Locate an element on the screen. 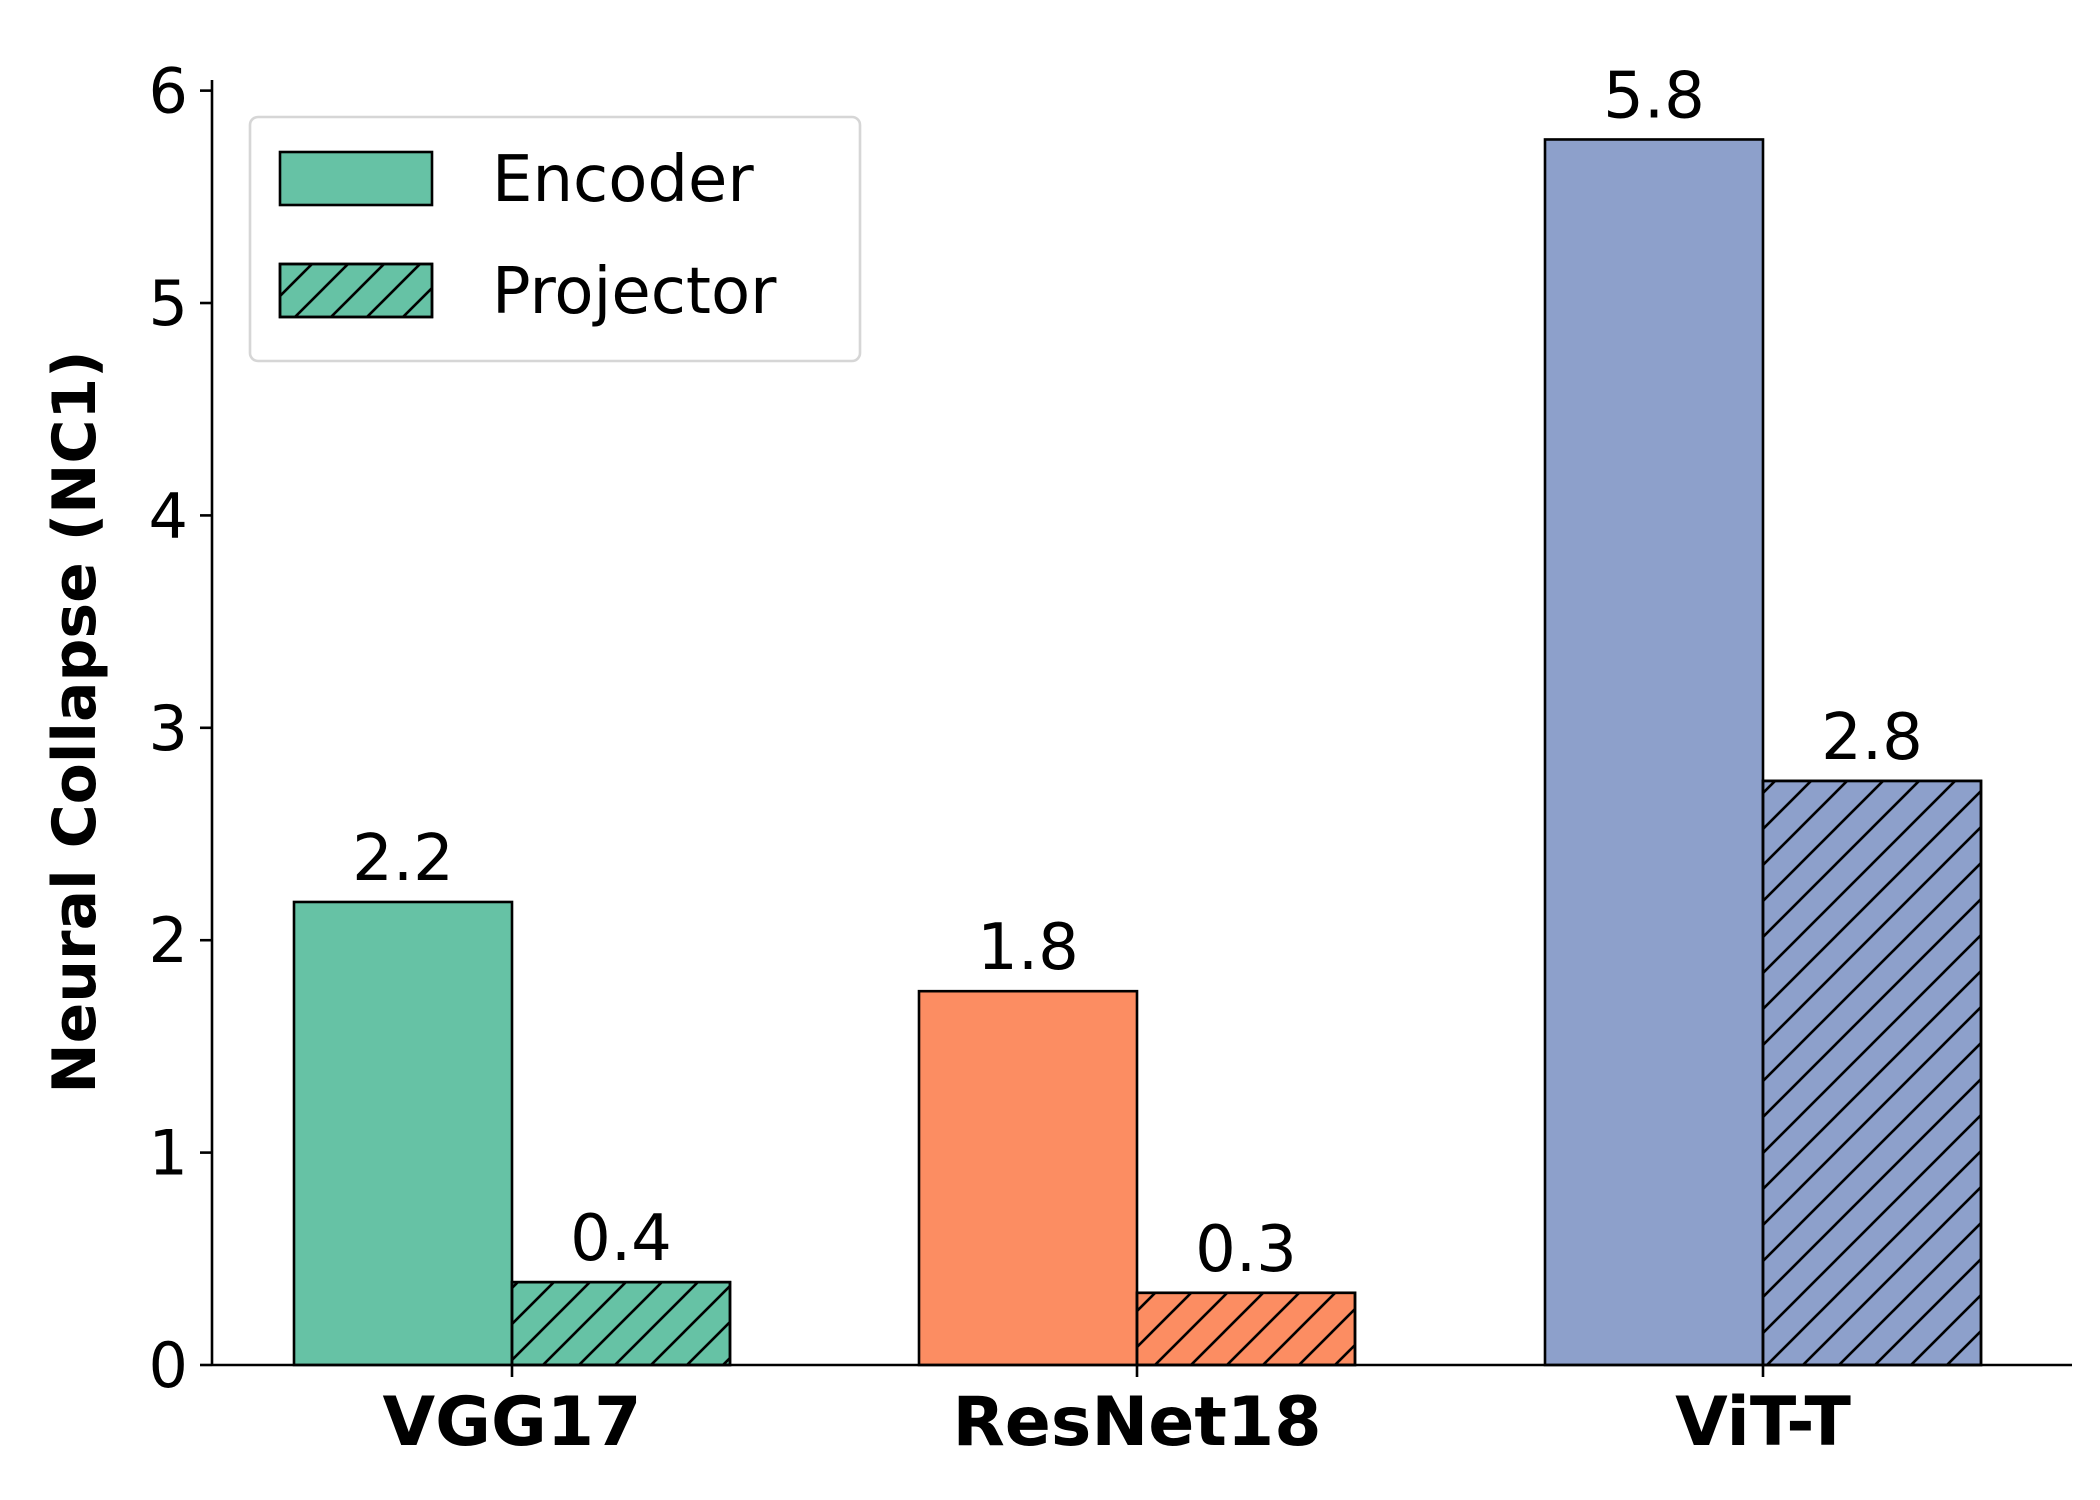 The width and height of the screenshot is (2100, 1500). value-label-vgg17-encoder: 2.2 is located at coordinates (403, 859).